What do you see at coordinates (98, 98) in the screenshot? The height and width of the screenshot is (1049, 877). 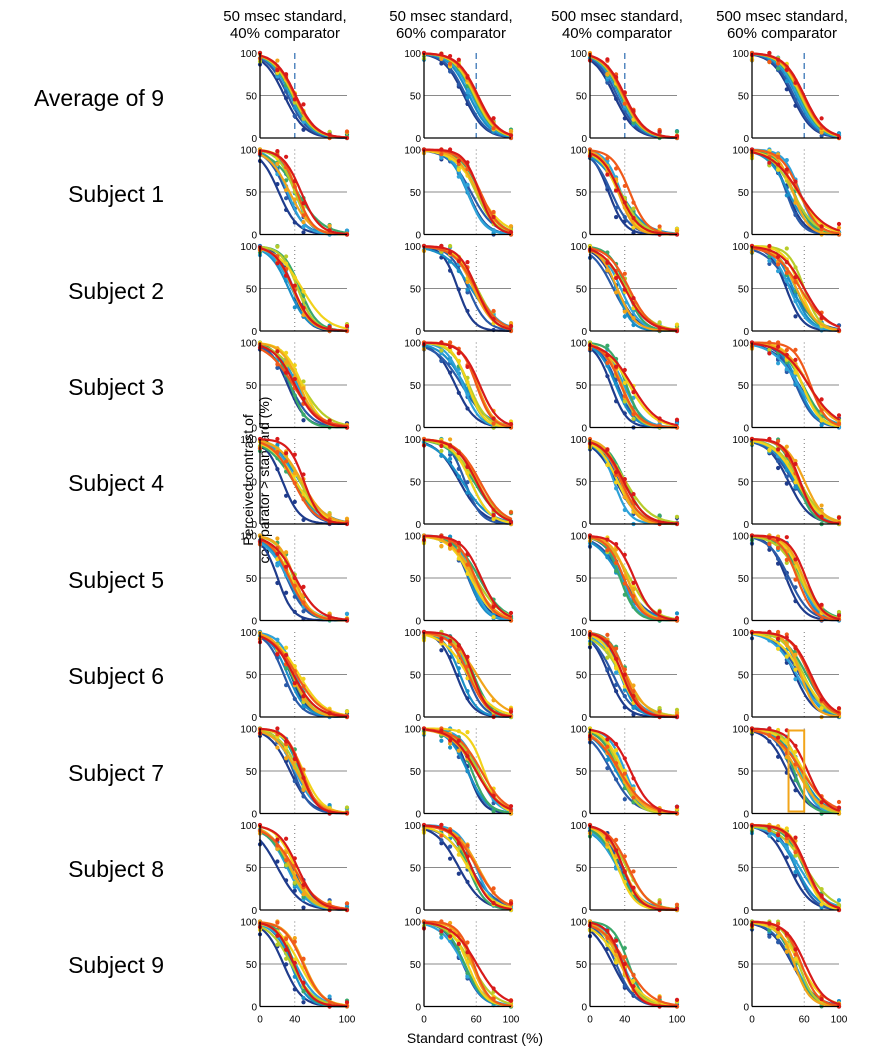 I see `row-label: Average of 9` at bounding box center [98, 98].